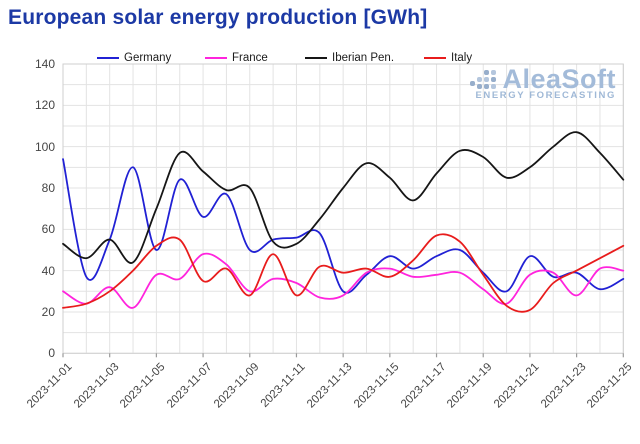 The image size is (640, 444). I want to click on legend-item-france: France, so click(236, 58).